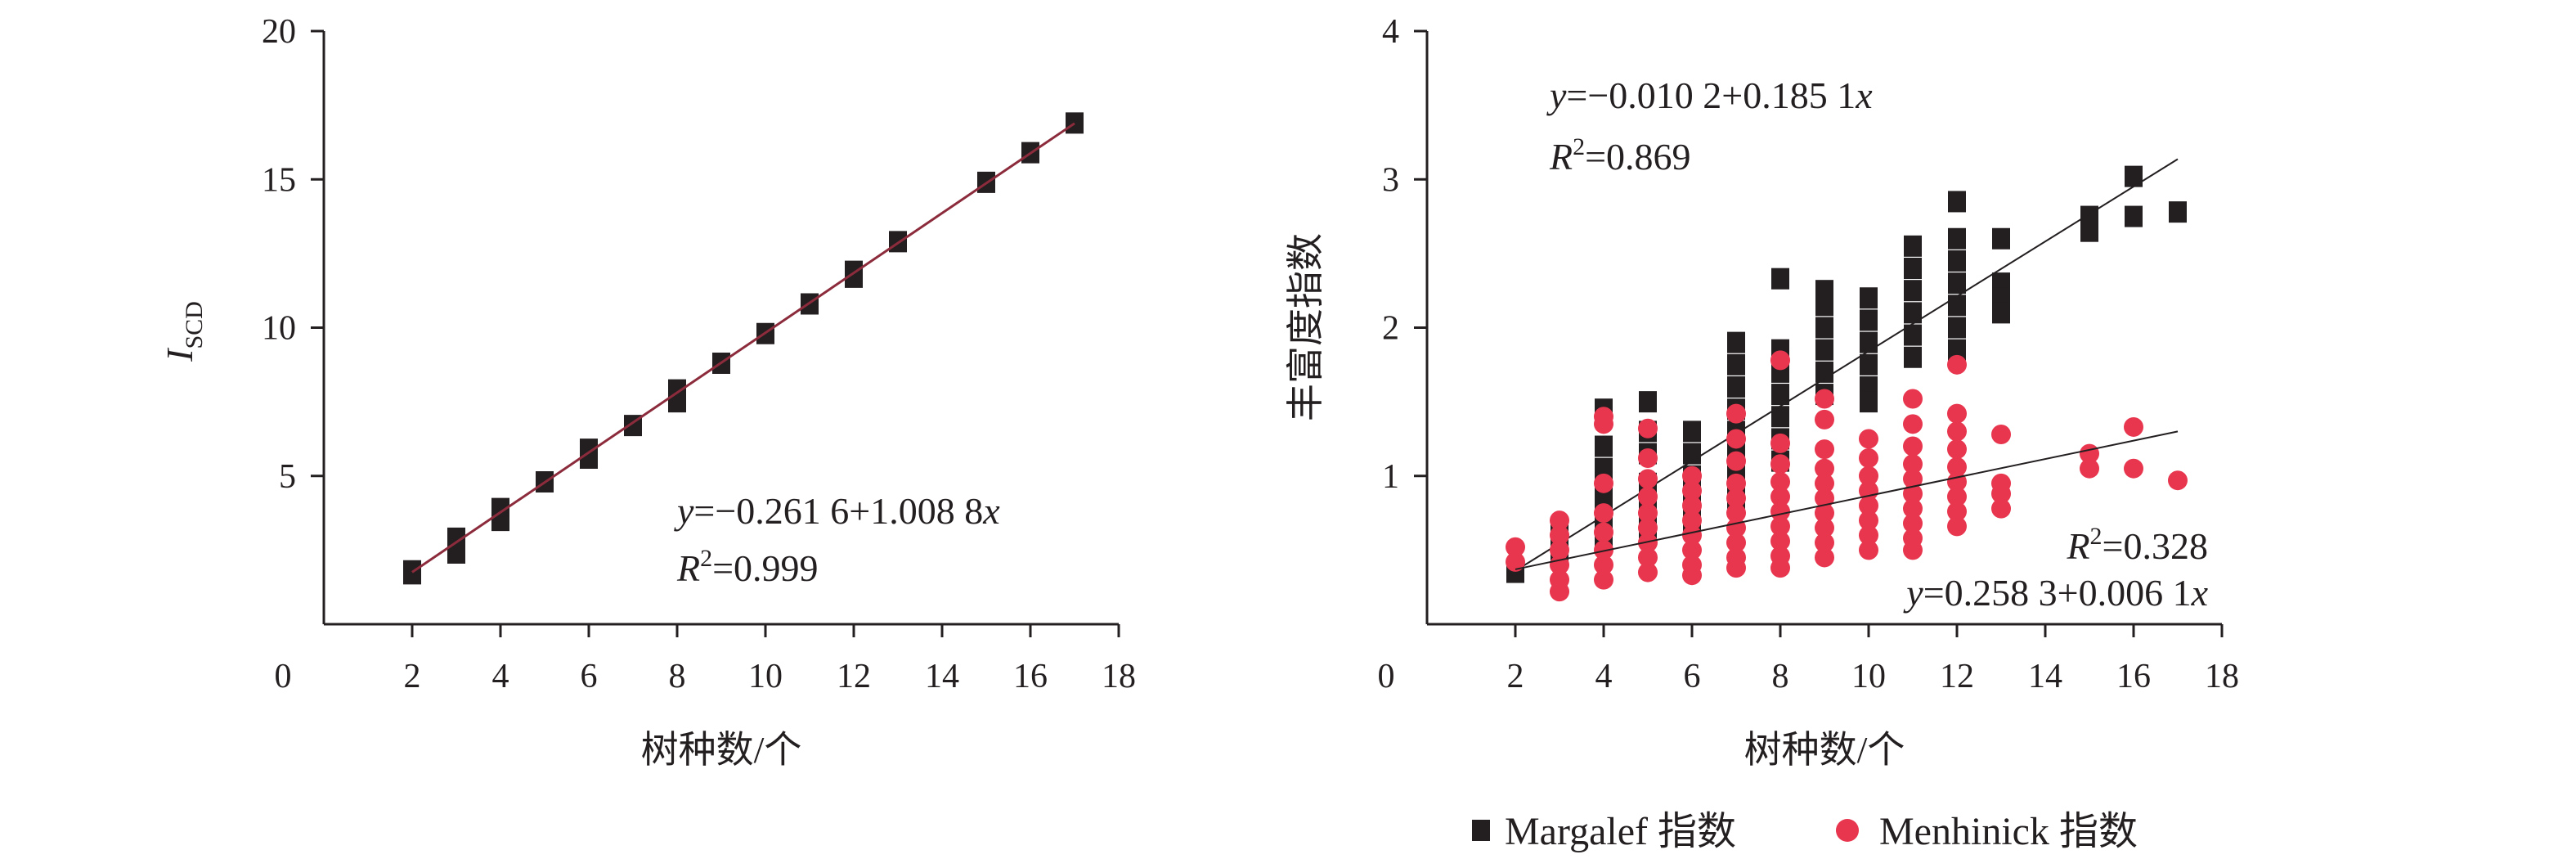 The height and width of the screenshot is (868, 2576). What do you see at coordinates (1620, 831) in the screenshot?
I see `legend-label-margalef: Margalef 指数` at bounding box center [1620, 831].